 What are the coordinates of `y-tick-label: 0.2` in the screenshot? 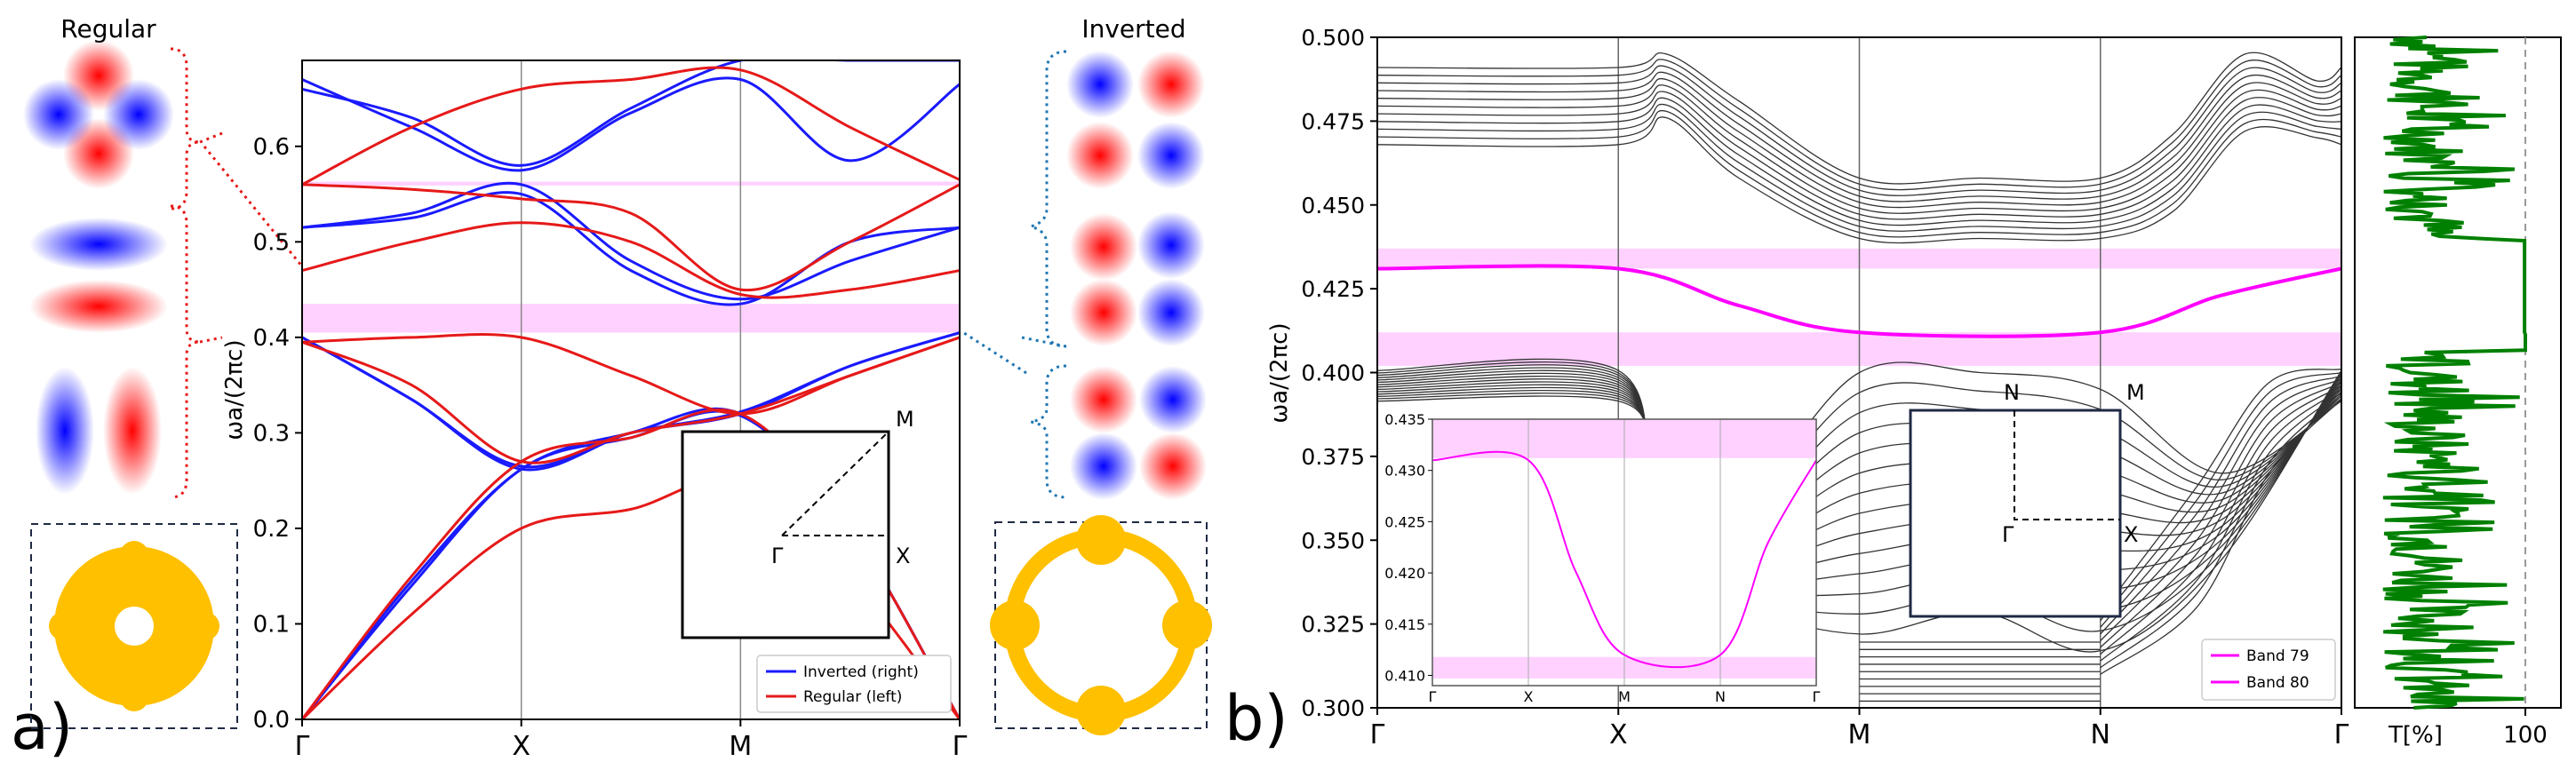 It's located at (271, 530).